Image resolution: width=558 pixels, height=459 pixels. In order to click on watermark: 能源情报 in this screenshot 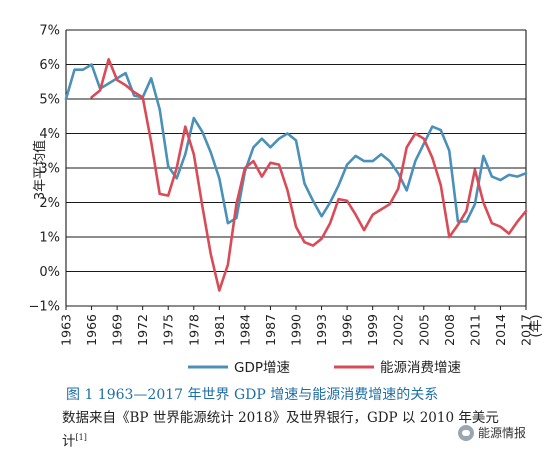, I will do `click(492, 432)`.